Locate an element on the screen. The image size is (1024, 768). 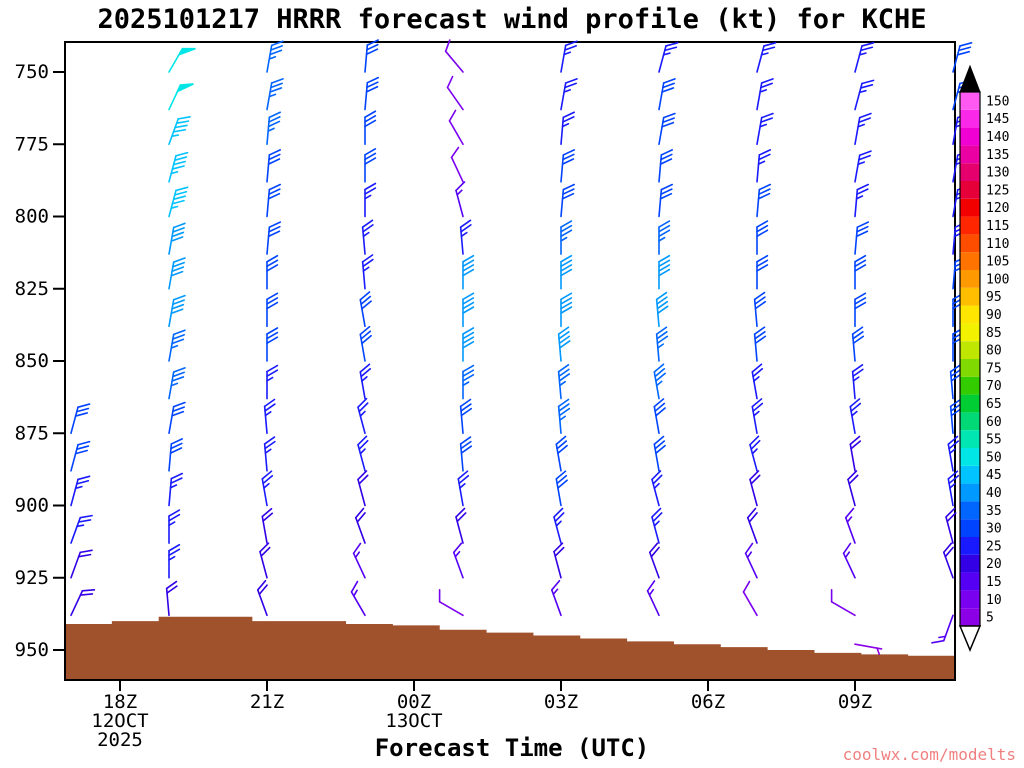
svg-text: 825 is located at coordinates (32, 289).